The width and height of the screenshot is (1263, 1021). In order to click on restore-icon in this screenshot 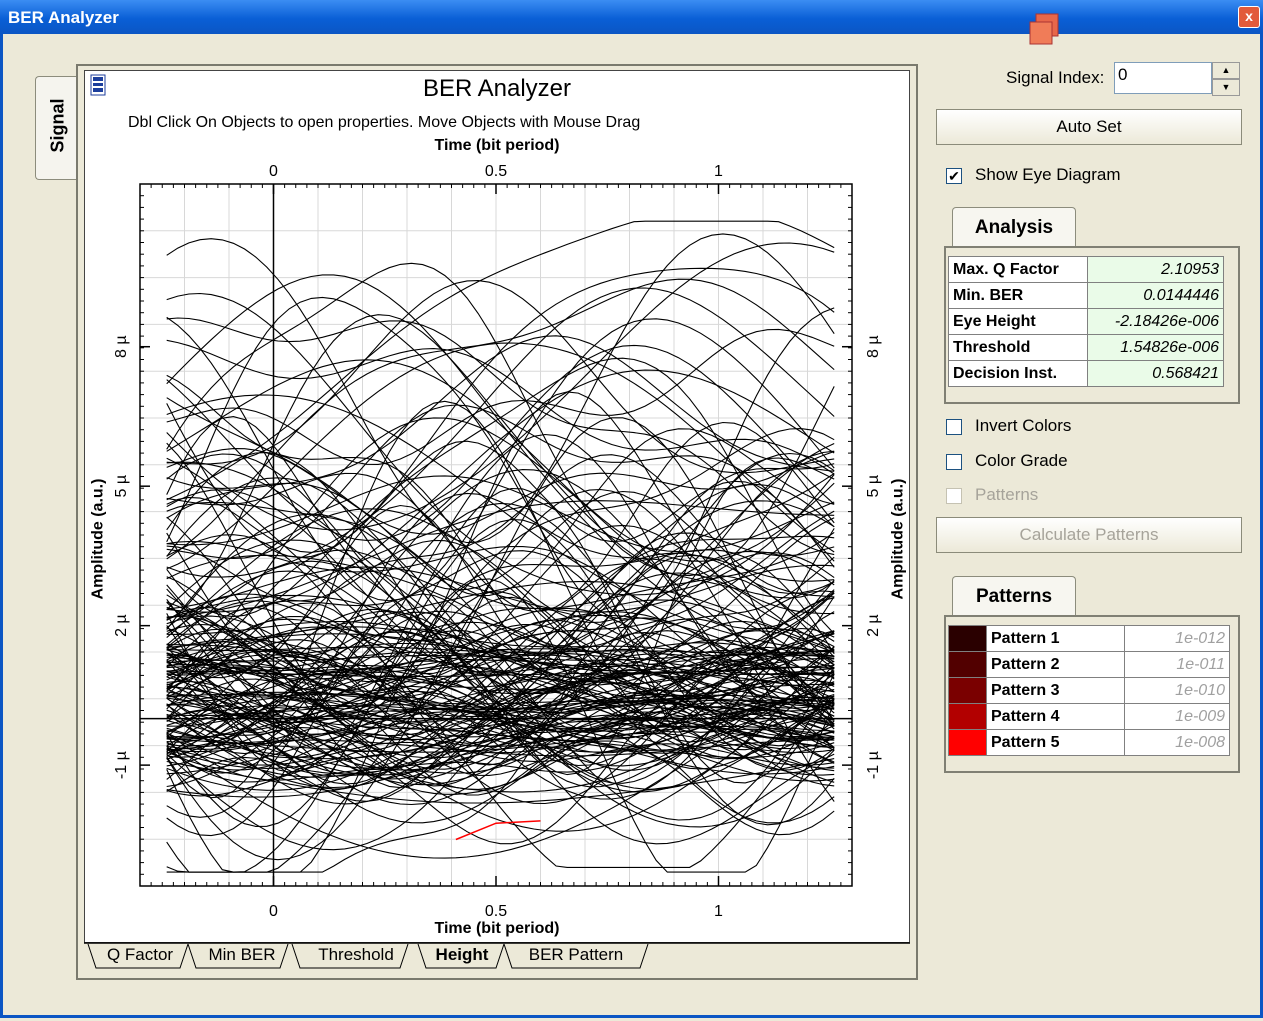, I will do `click(1046, 28)`.